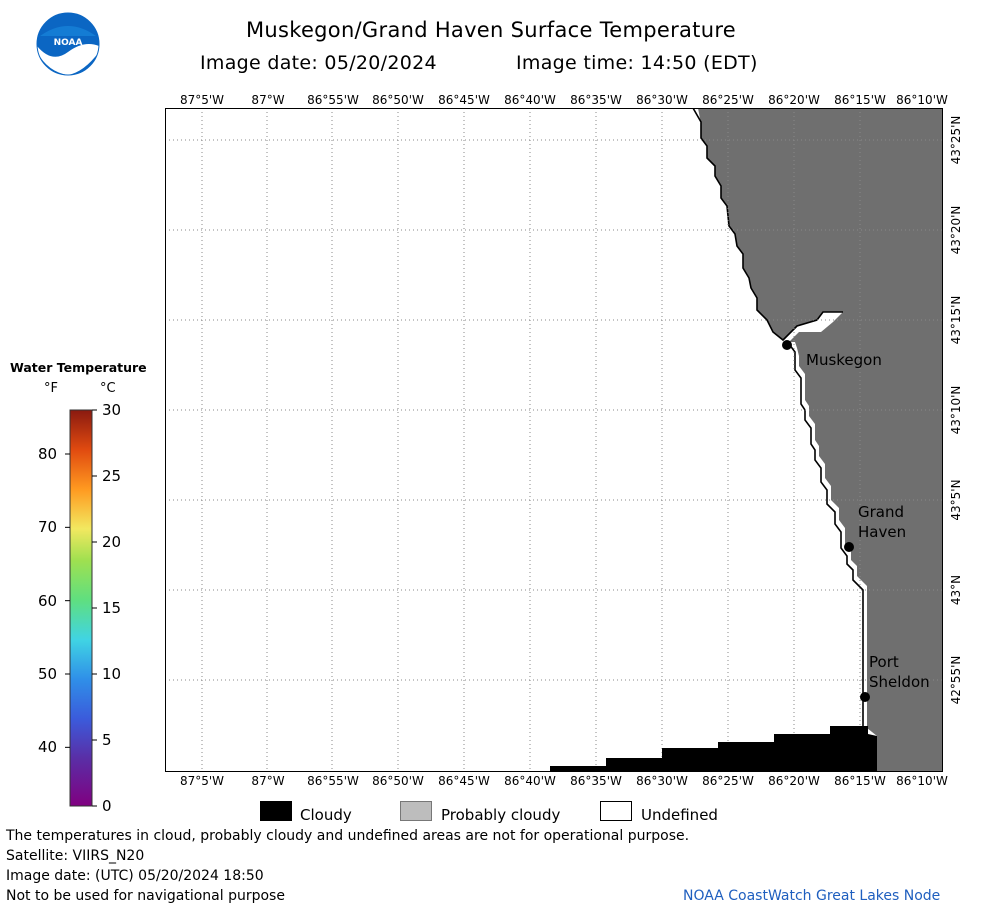 The image size is (982, 912). What do you see at coordinates (333, 100) in the screenshot?
I see `lon-label-top-2: 86°55'W` at bounding box center [333, 100].